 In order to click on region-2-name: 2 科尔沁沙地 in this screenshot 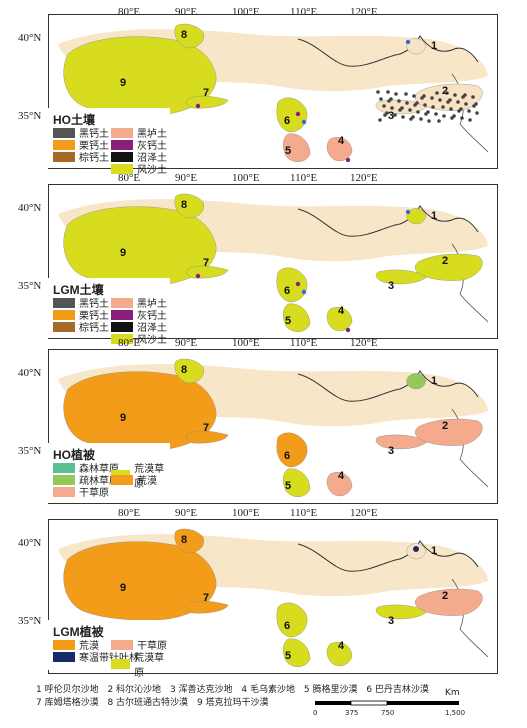, I will do `click(134, 690)`.